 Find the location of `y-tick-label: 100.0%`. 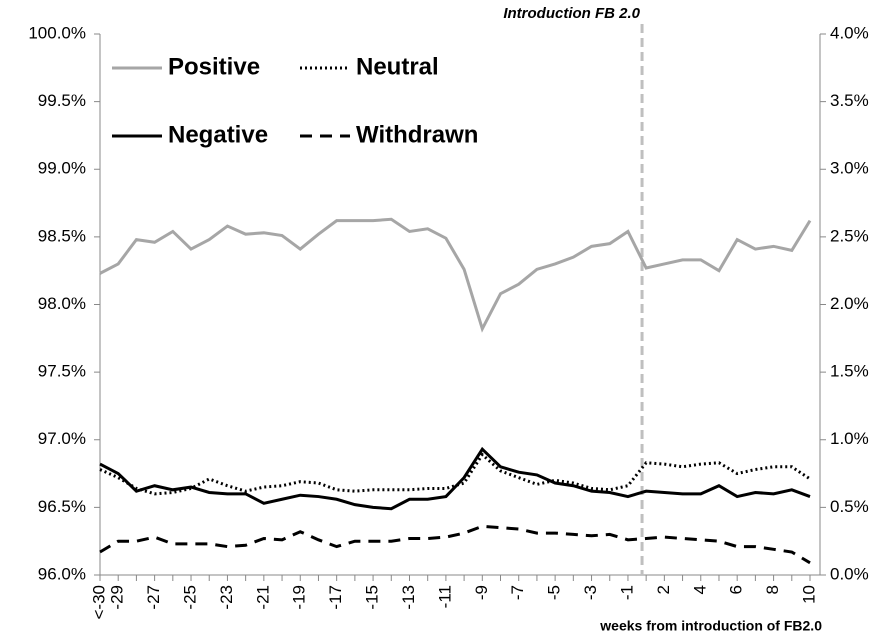

y-tick-label: 100.0% is located at coordinates (57, 32).